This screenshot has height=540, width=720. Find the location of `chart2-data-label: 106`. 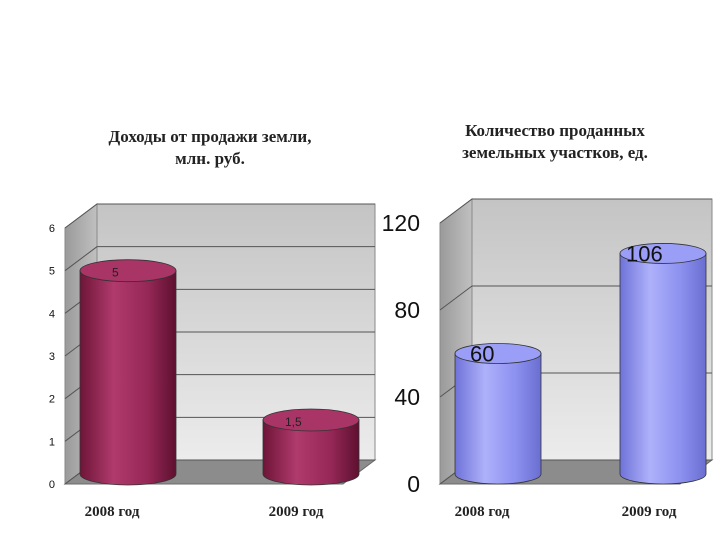

chart2-data-label: 106 is located at coordinates (644, 253).